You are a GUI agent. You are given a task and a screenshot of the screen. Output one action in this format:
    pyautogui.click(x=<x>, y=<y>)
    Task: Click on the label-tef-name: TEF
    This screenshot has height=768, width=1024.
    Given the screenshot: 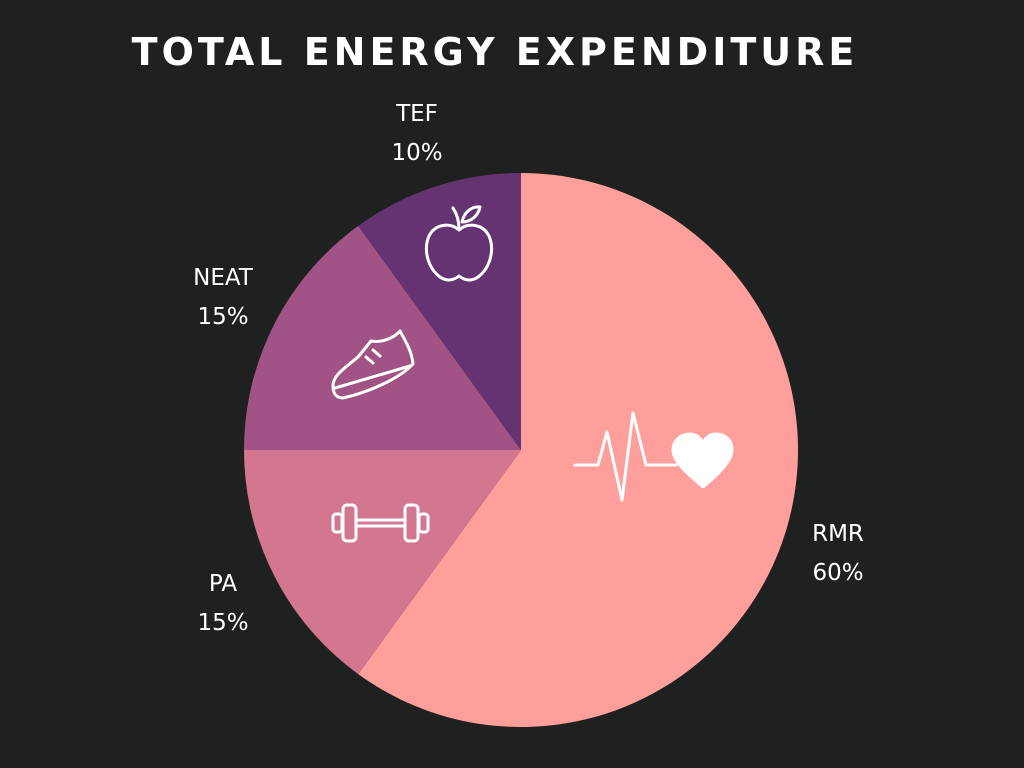 What is the action you would take?
    pyautogui.click(x=417, y=114)
    